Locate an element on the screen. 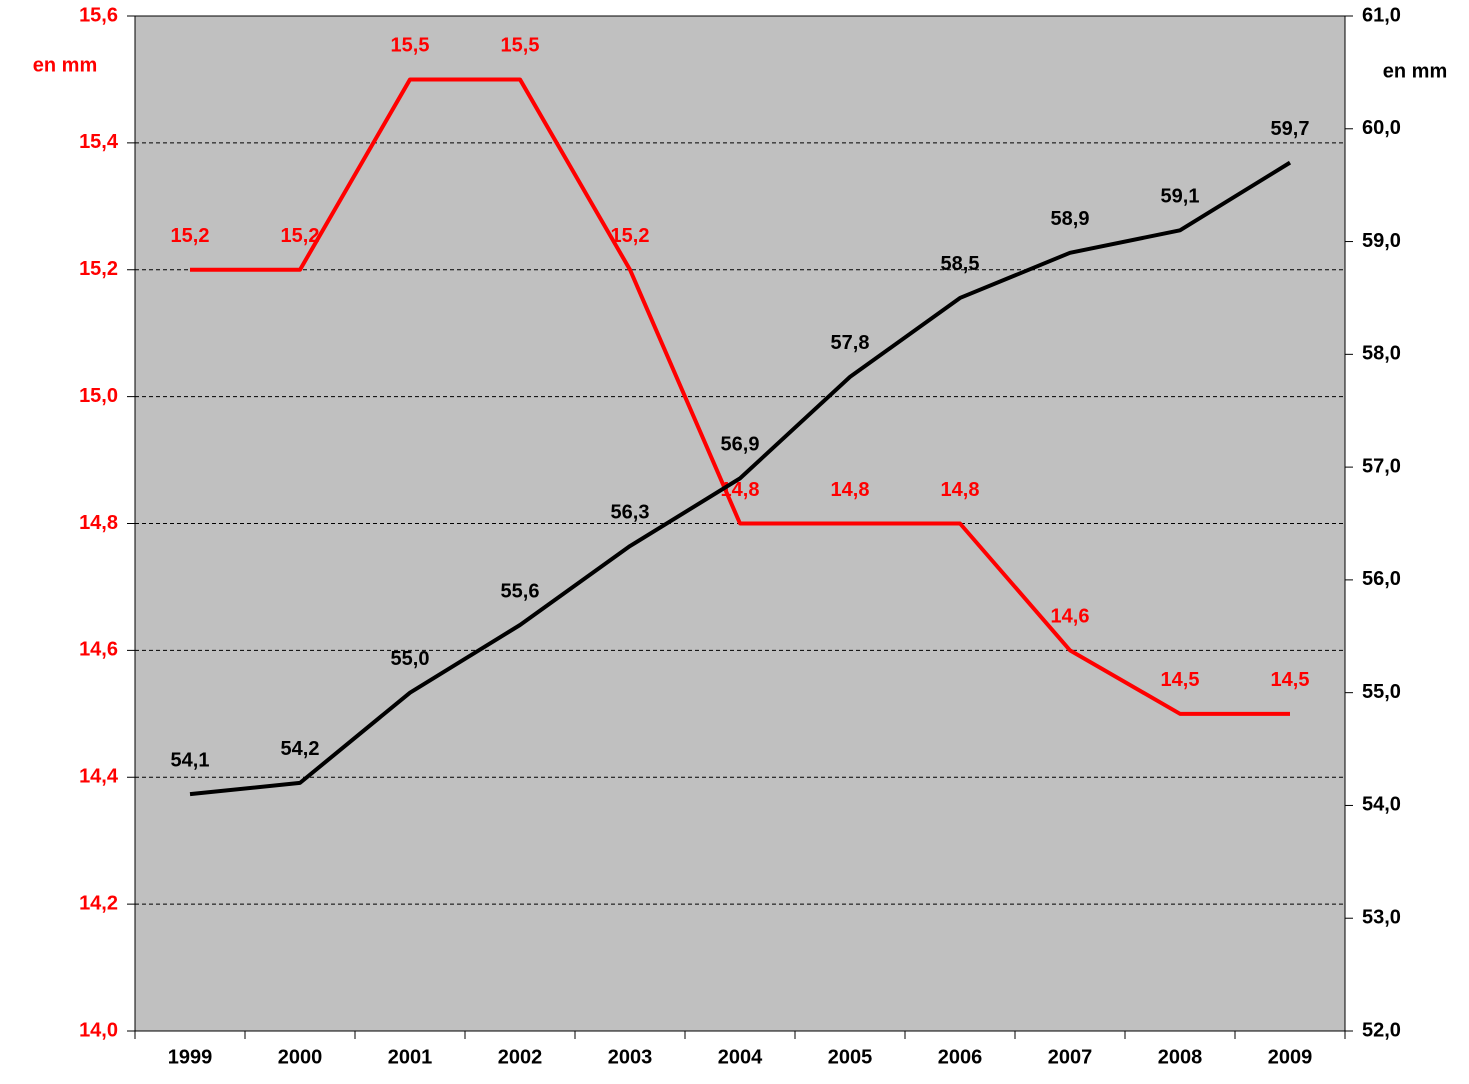  y-tick-label: 15,4 is located at coordinates (99, 142).